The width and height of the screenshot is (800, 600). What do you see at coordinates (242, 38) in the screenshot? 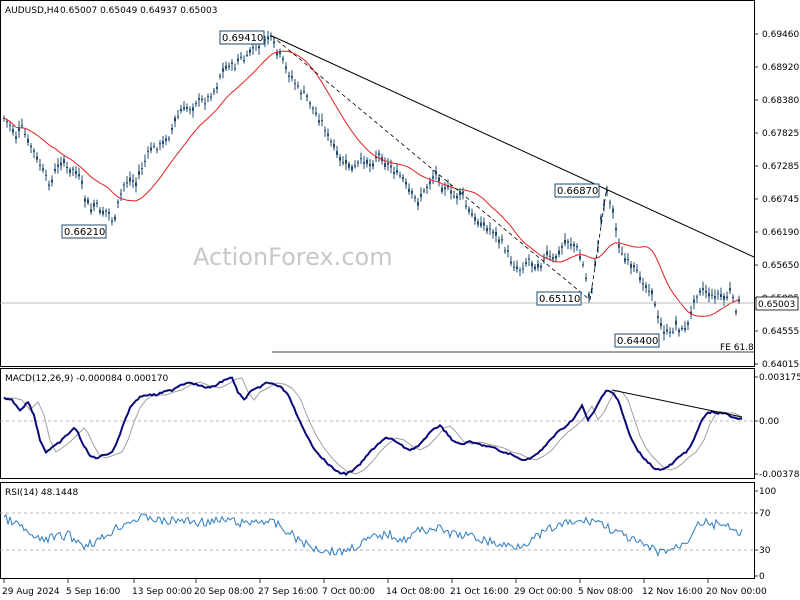
I see `svg-text: 0.69410` at bounding box center [242, 38].